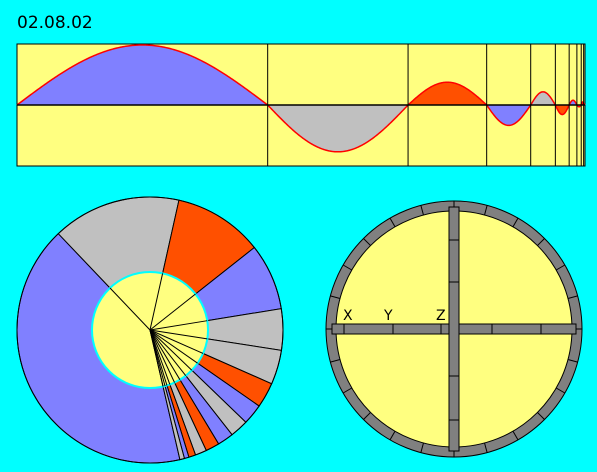  I want to click on axis-label-z: Z, so click(441, 316).